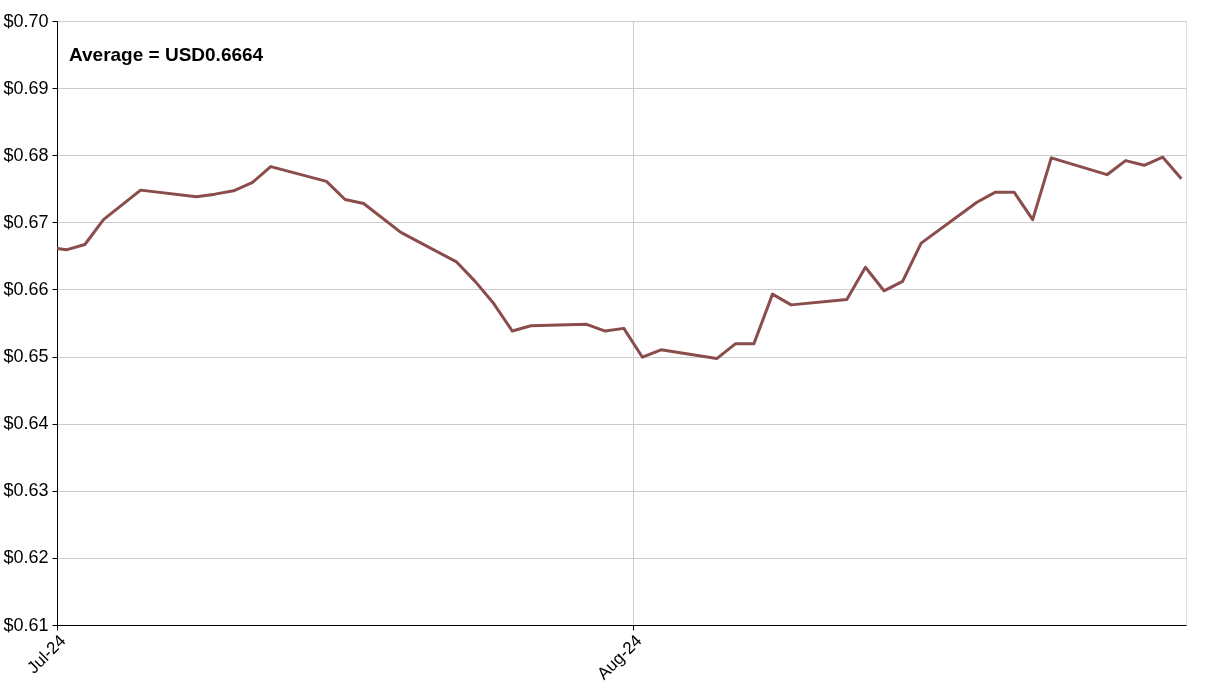  Describe the element at coordinates (26, 87) in the screenshot. I see `y-tick-label: $0.69` at that location.